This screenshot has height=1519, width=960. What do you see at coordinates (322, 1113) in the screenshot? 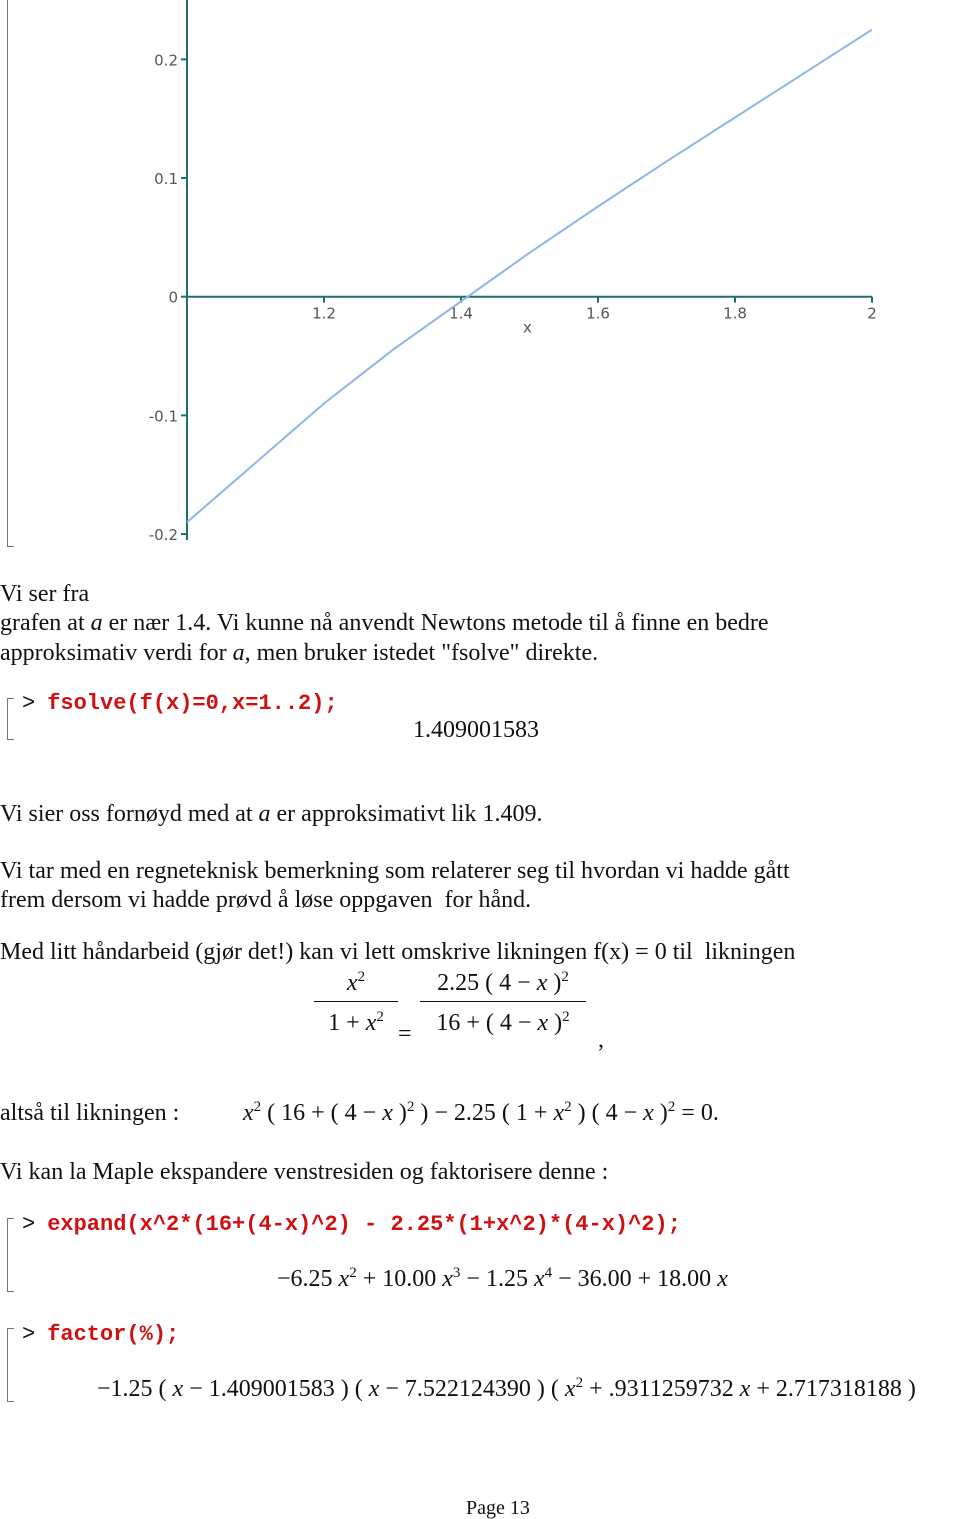
I see `text: ( 16 + ( 4 −` at bounding box center [322, 1113].